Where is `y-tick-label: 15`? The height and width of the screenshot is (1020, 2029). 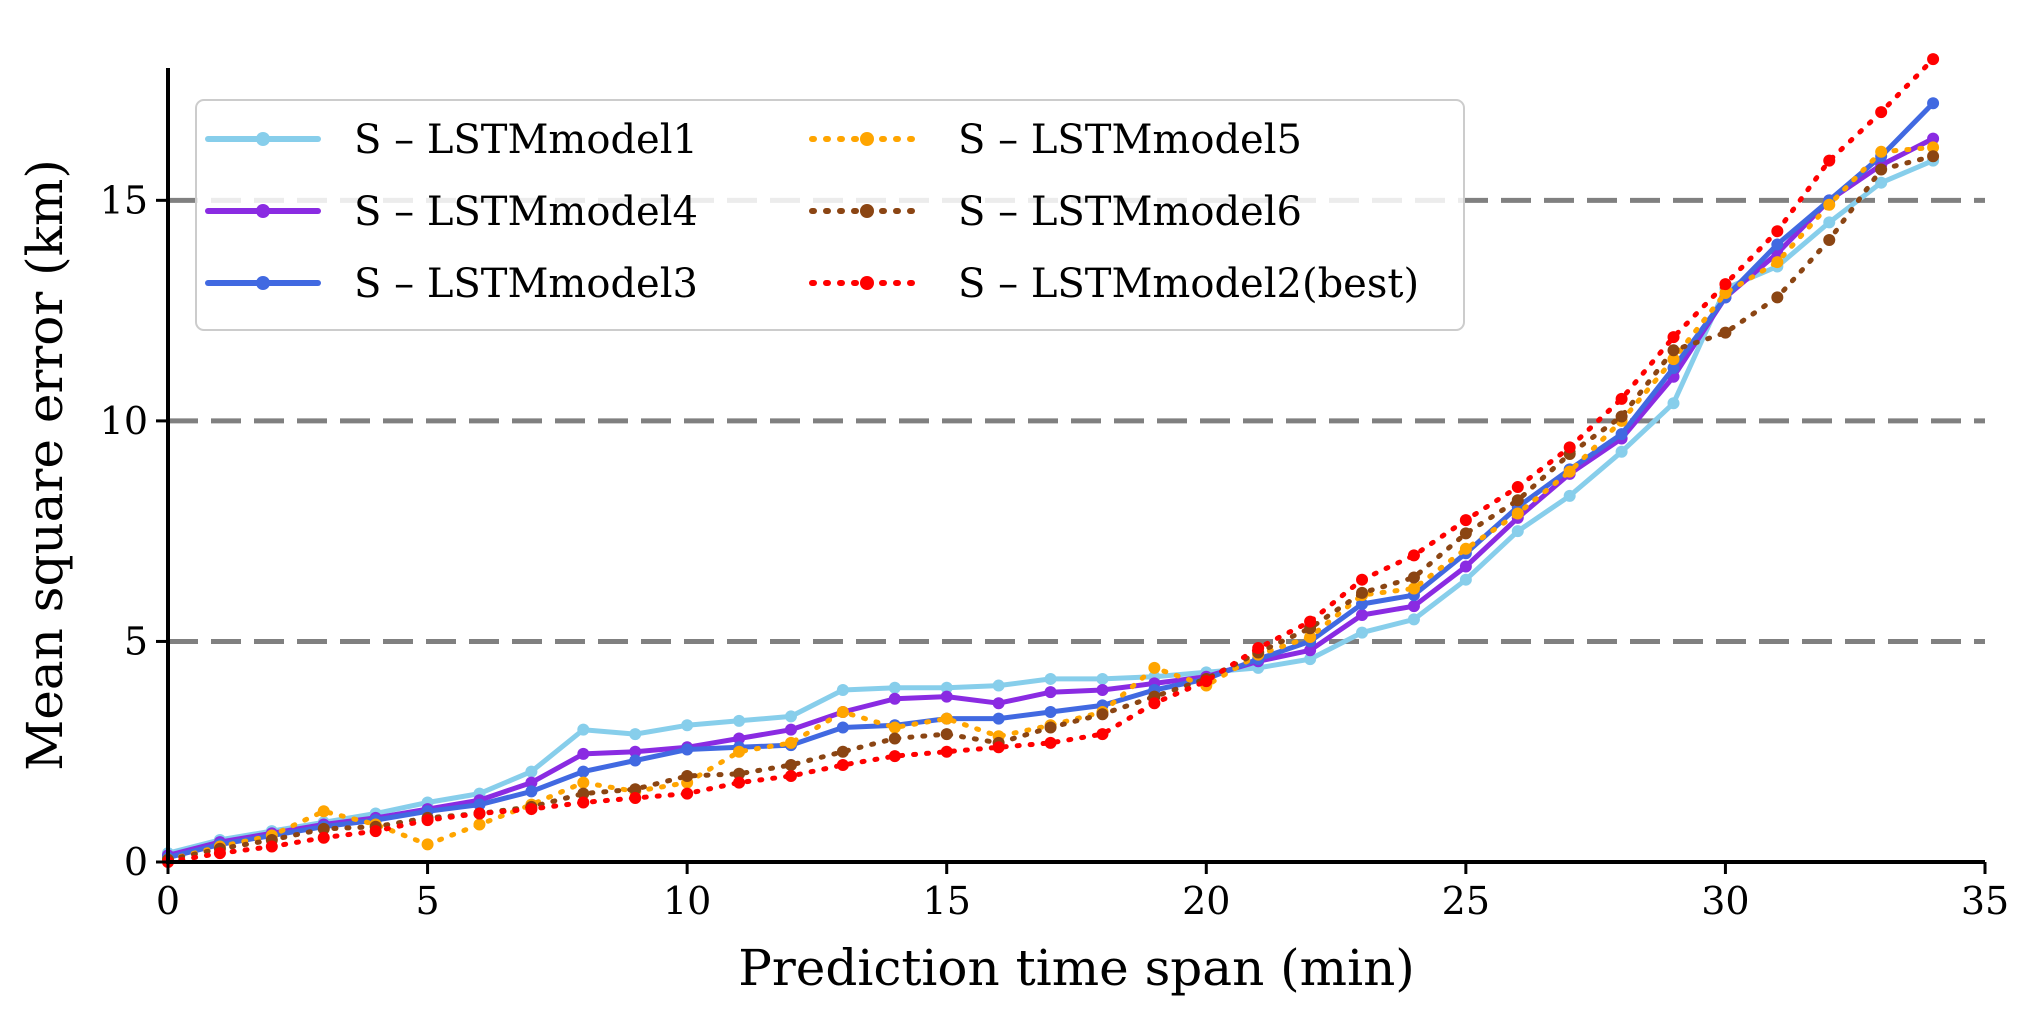
y-tick-label: 15 is located at coordinates (124, 200).